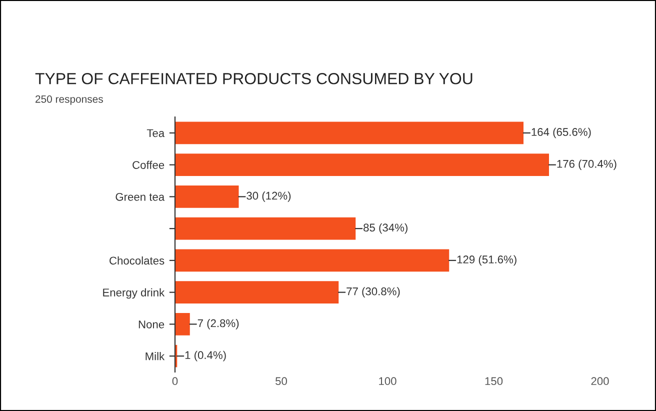  Describe the element at coordinates (140, 196) in the screenshot. I see `y-tick-label: Green tea` at that location.